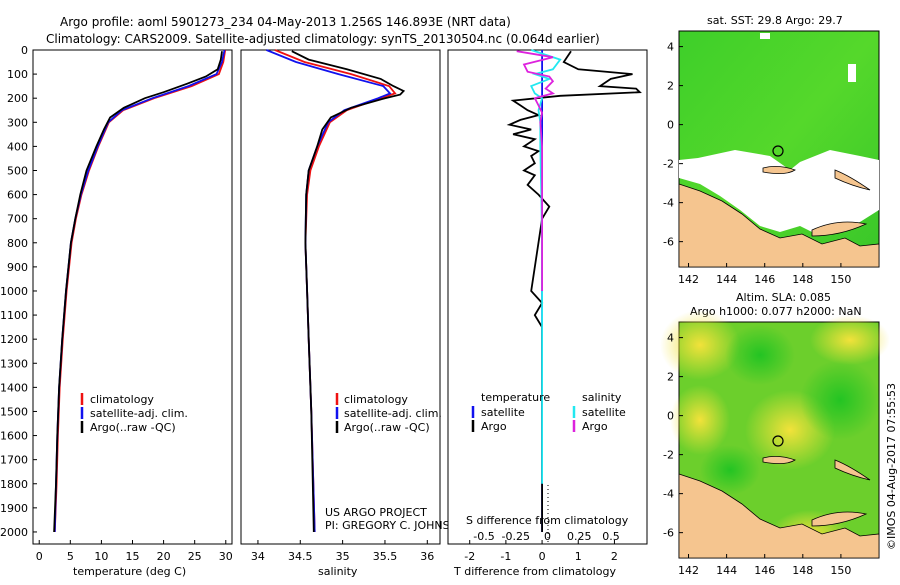  What do you see at coordinates (604, 412) in the screenshot?
I see `diff-legend-sal-satellite: satellite` at bounding box center [604, 412].